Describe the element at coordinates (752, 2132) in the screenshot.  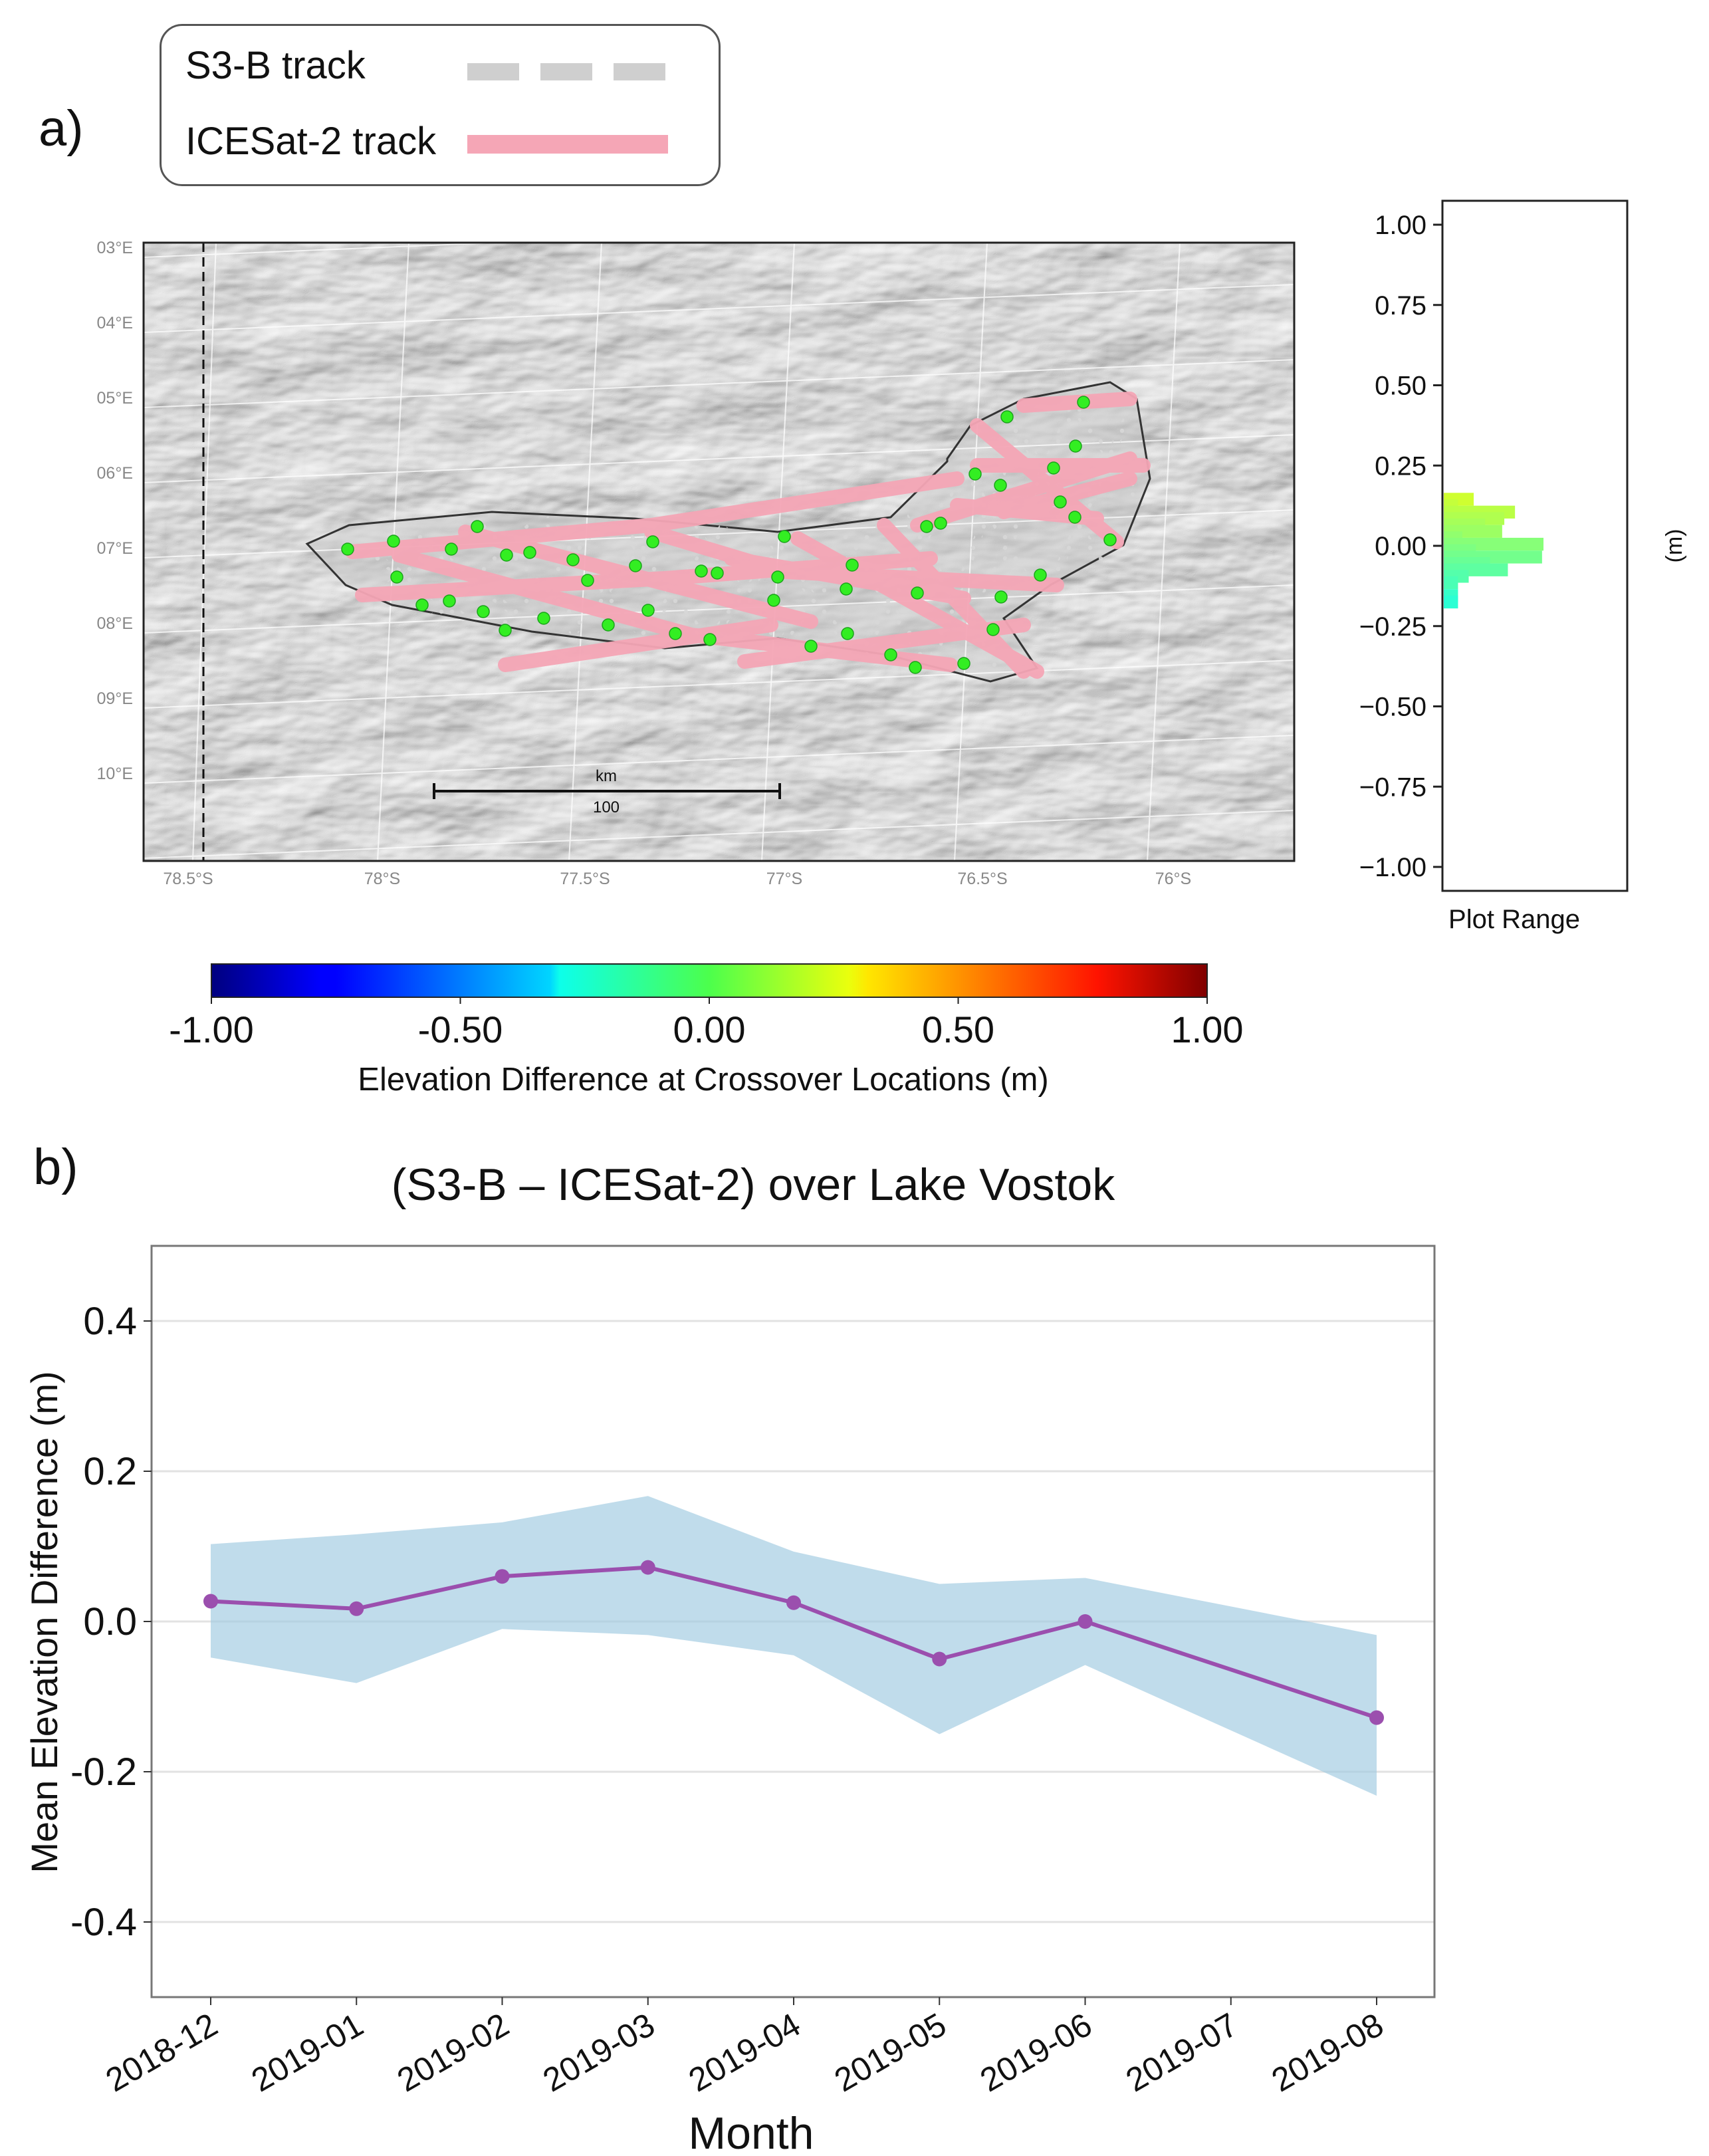
I see `x-axis-label: Month` at that location.